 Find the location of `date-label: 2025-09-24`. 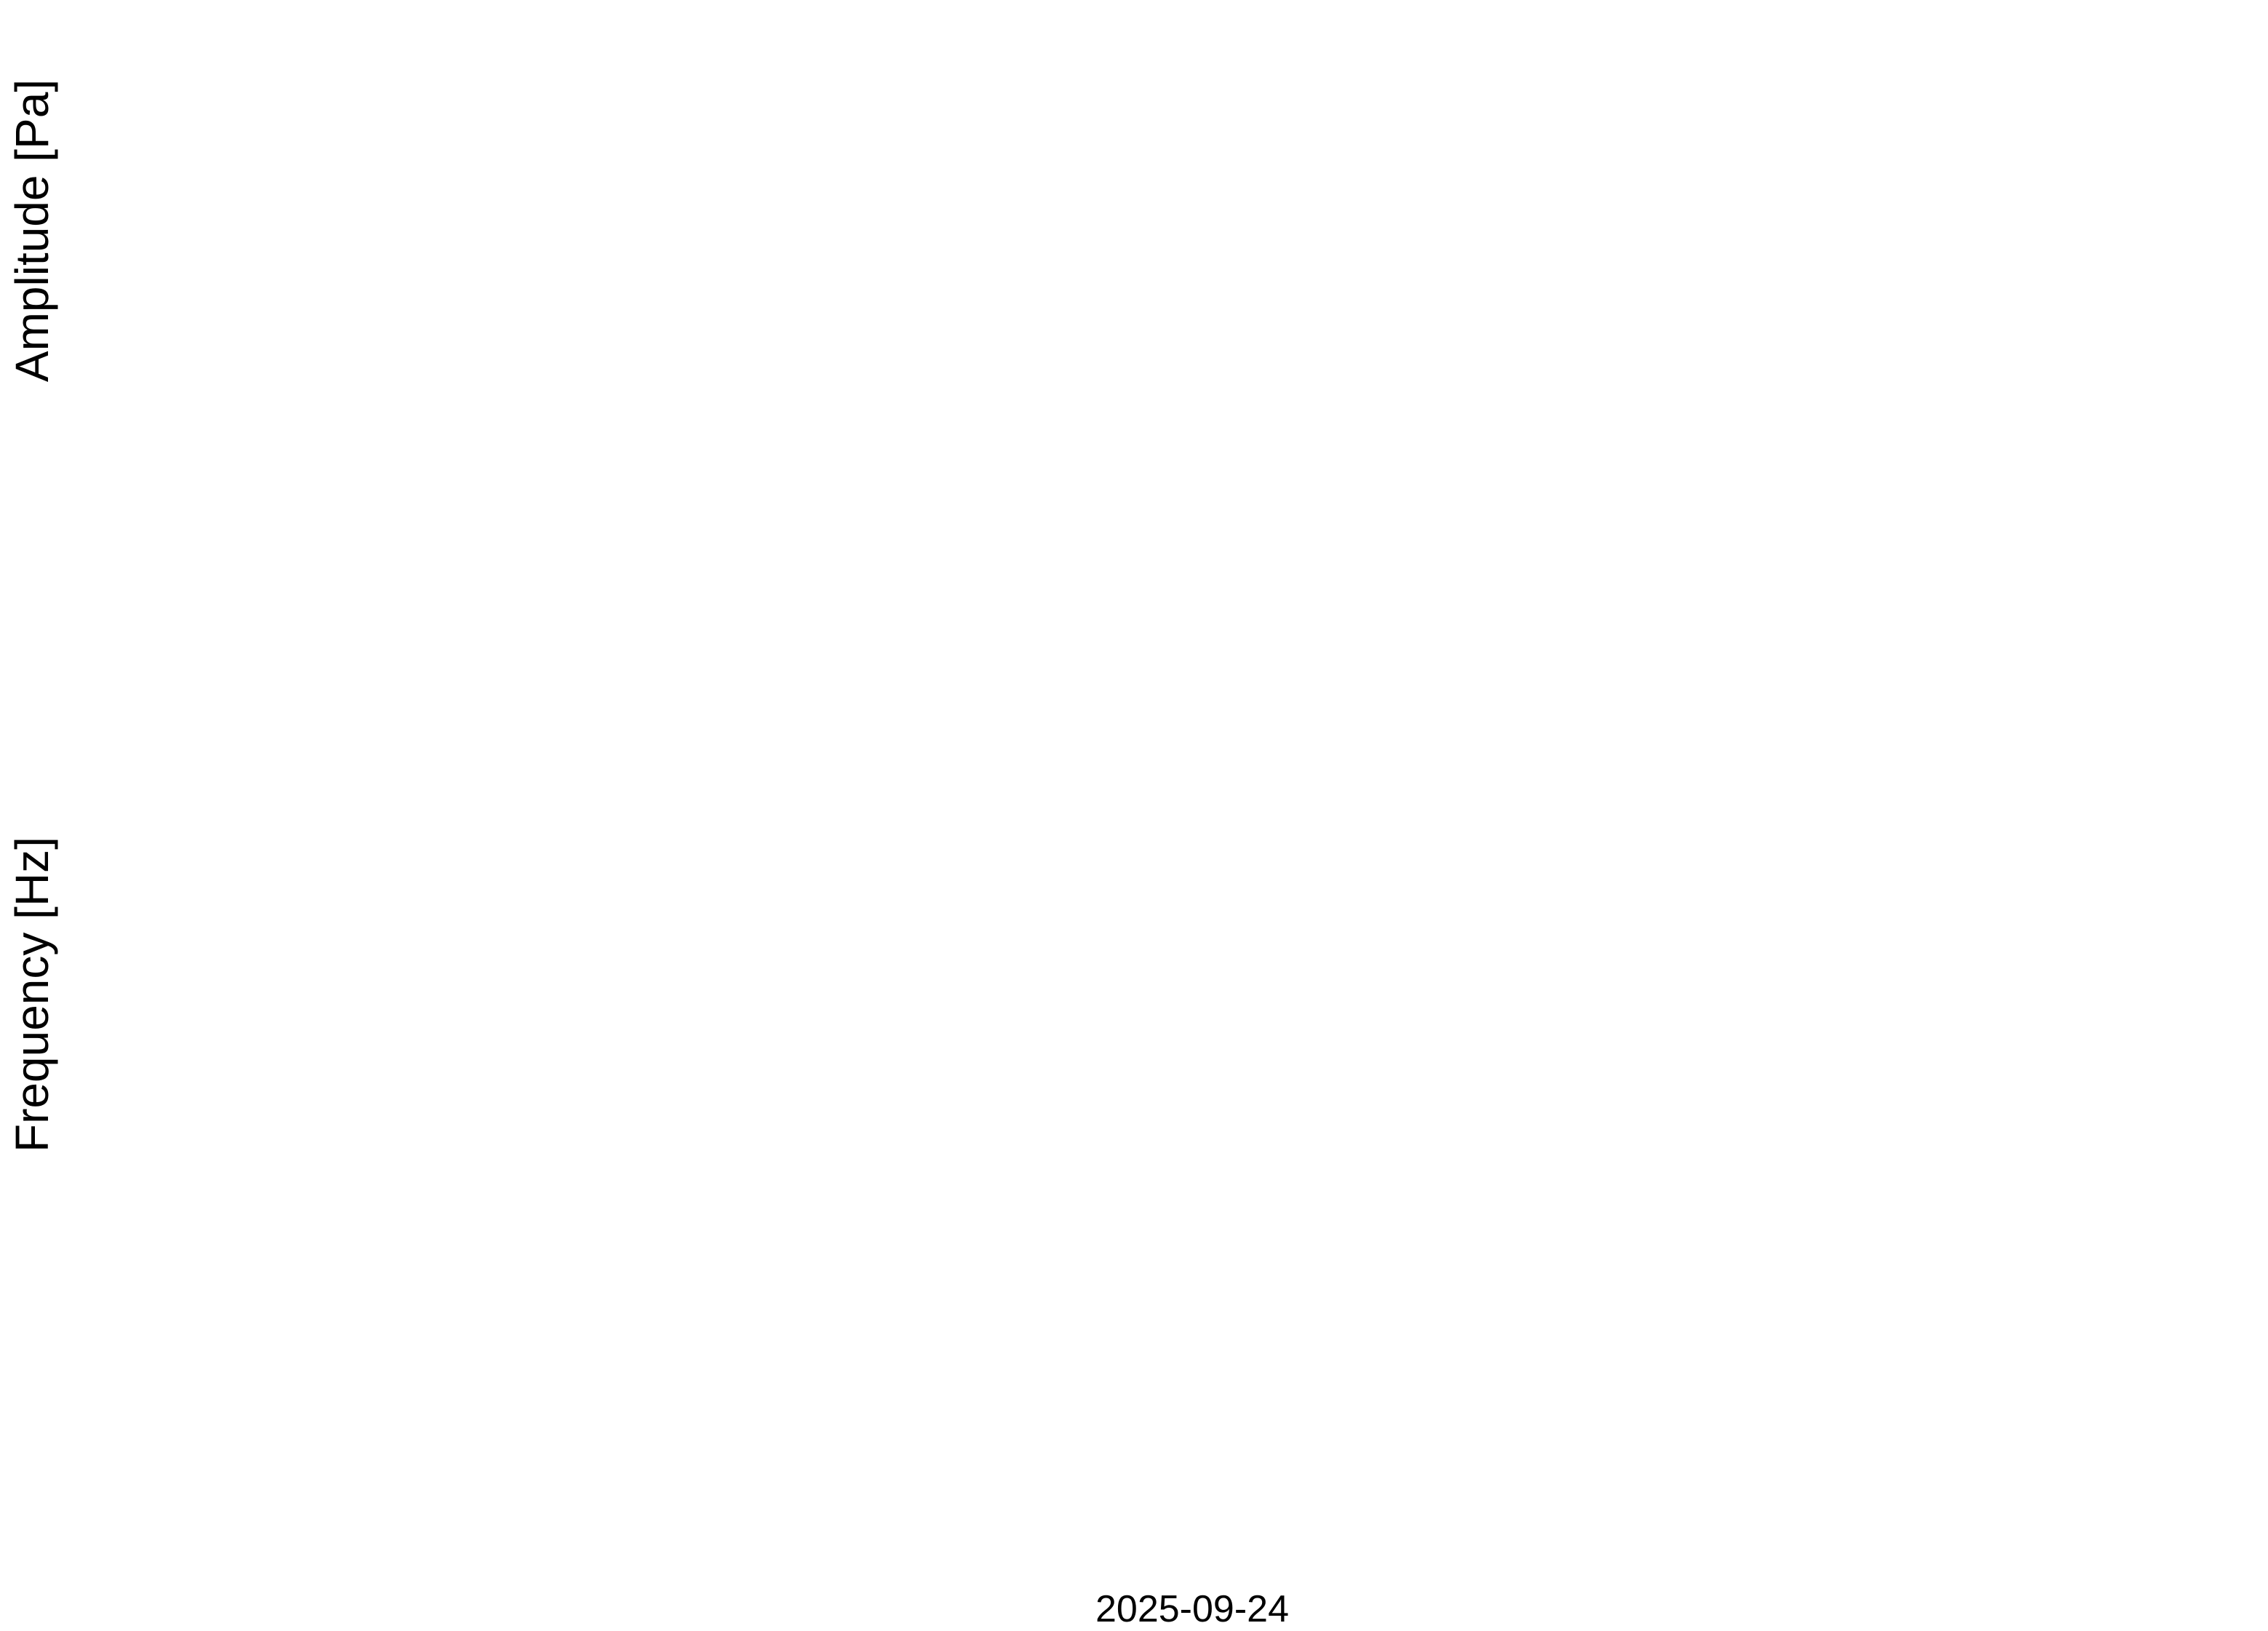

date-label: 2025-09-24 is located at coordinates (1192, 1609).